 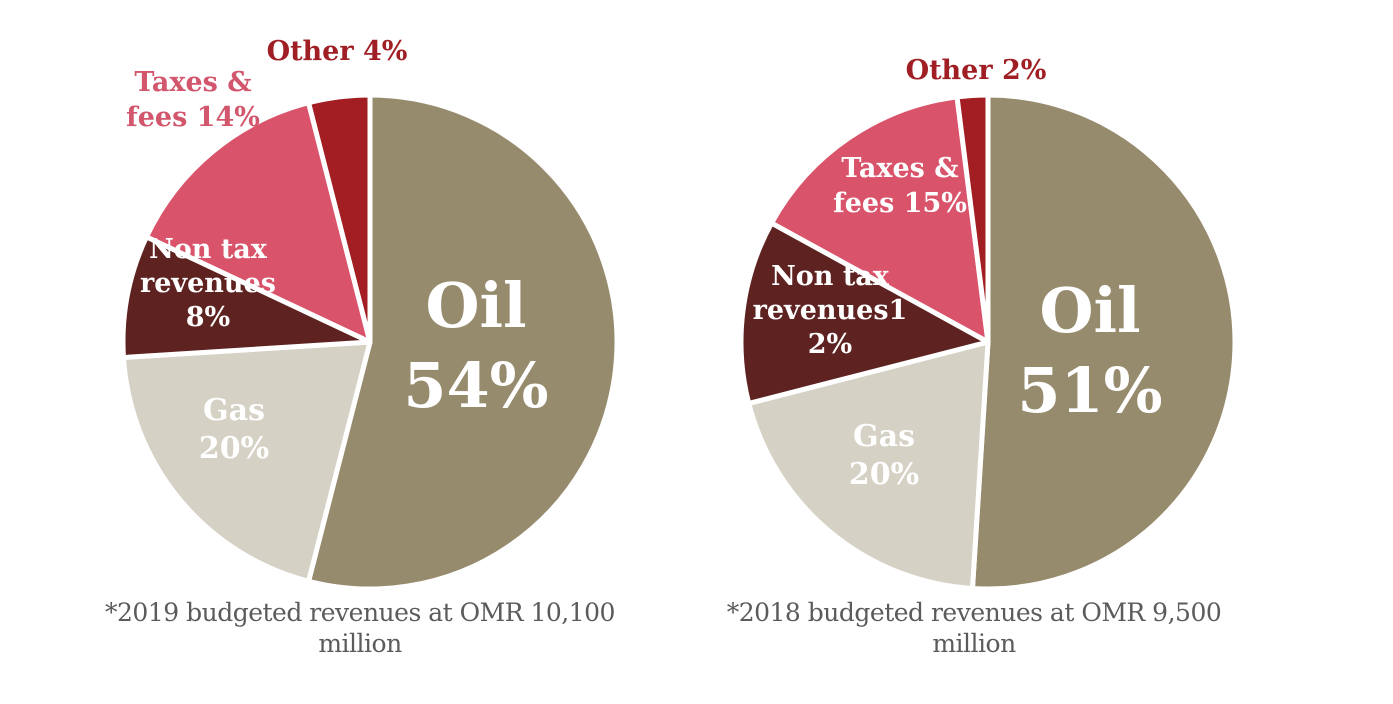 I want to click on caption-2019-line2: million, so click(x=360, y=643).